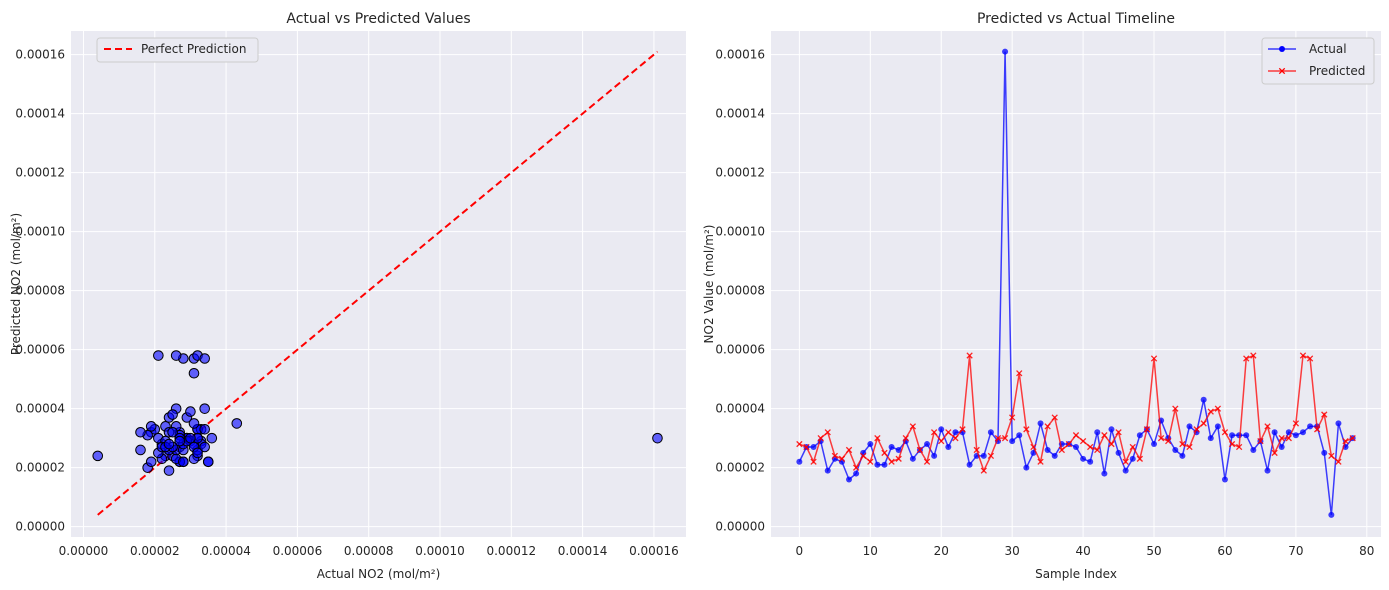 This screenshot has height=590, width=1389. What do you see at coordinates (440, 551) in the screenshot?
I see `x-tick-label: 0.00010` at bounding box center [440, 551].